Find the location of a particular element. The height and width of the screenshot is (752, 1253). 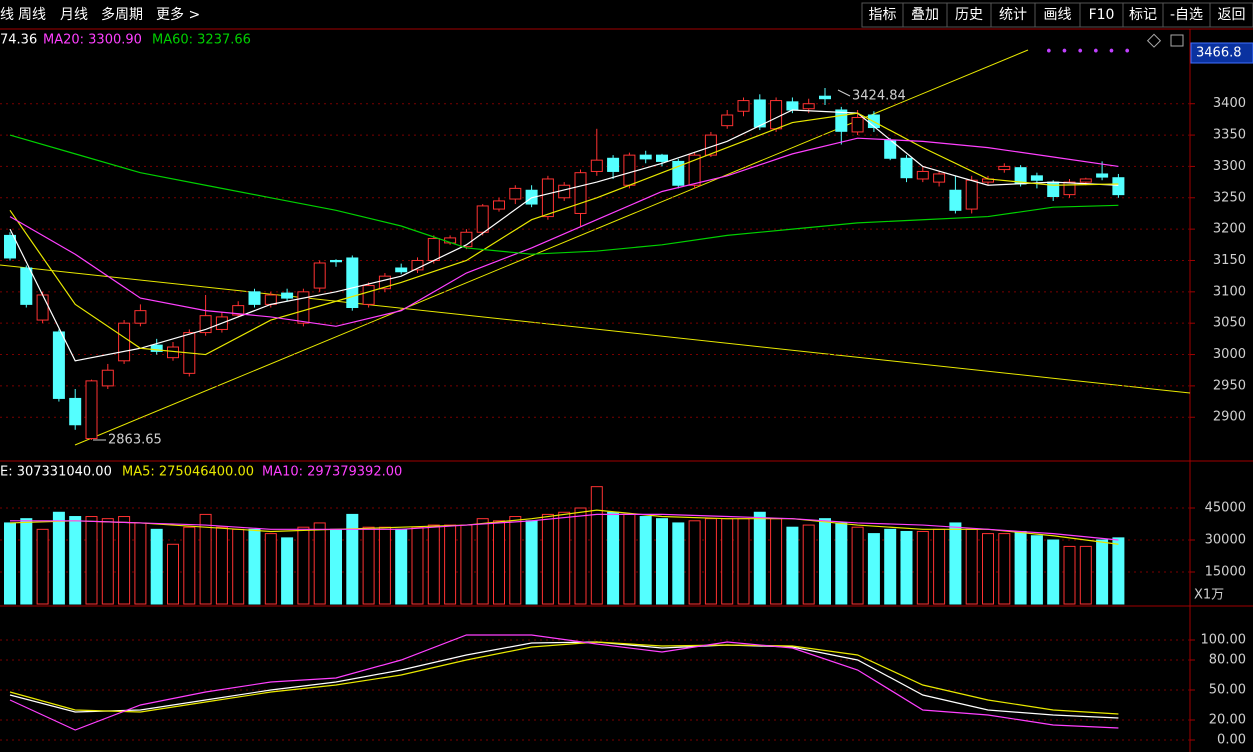

y-tick-label: 15000 is located at coordinates (1225, 572).